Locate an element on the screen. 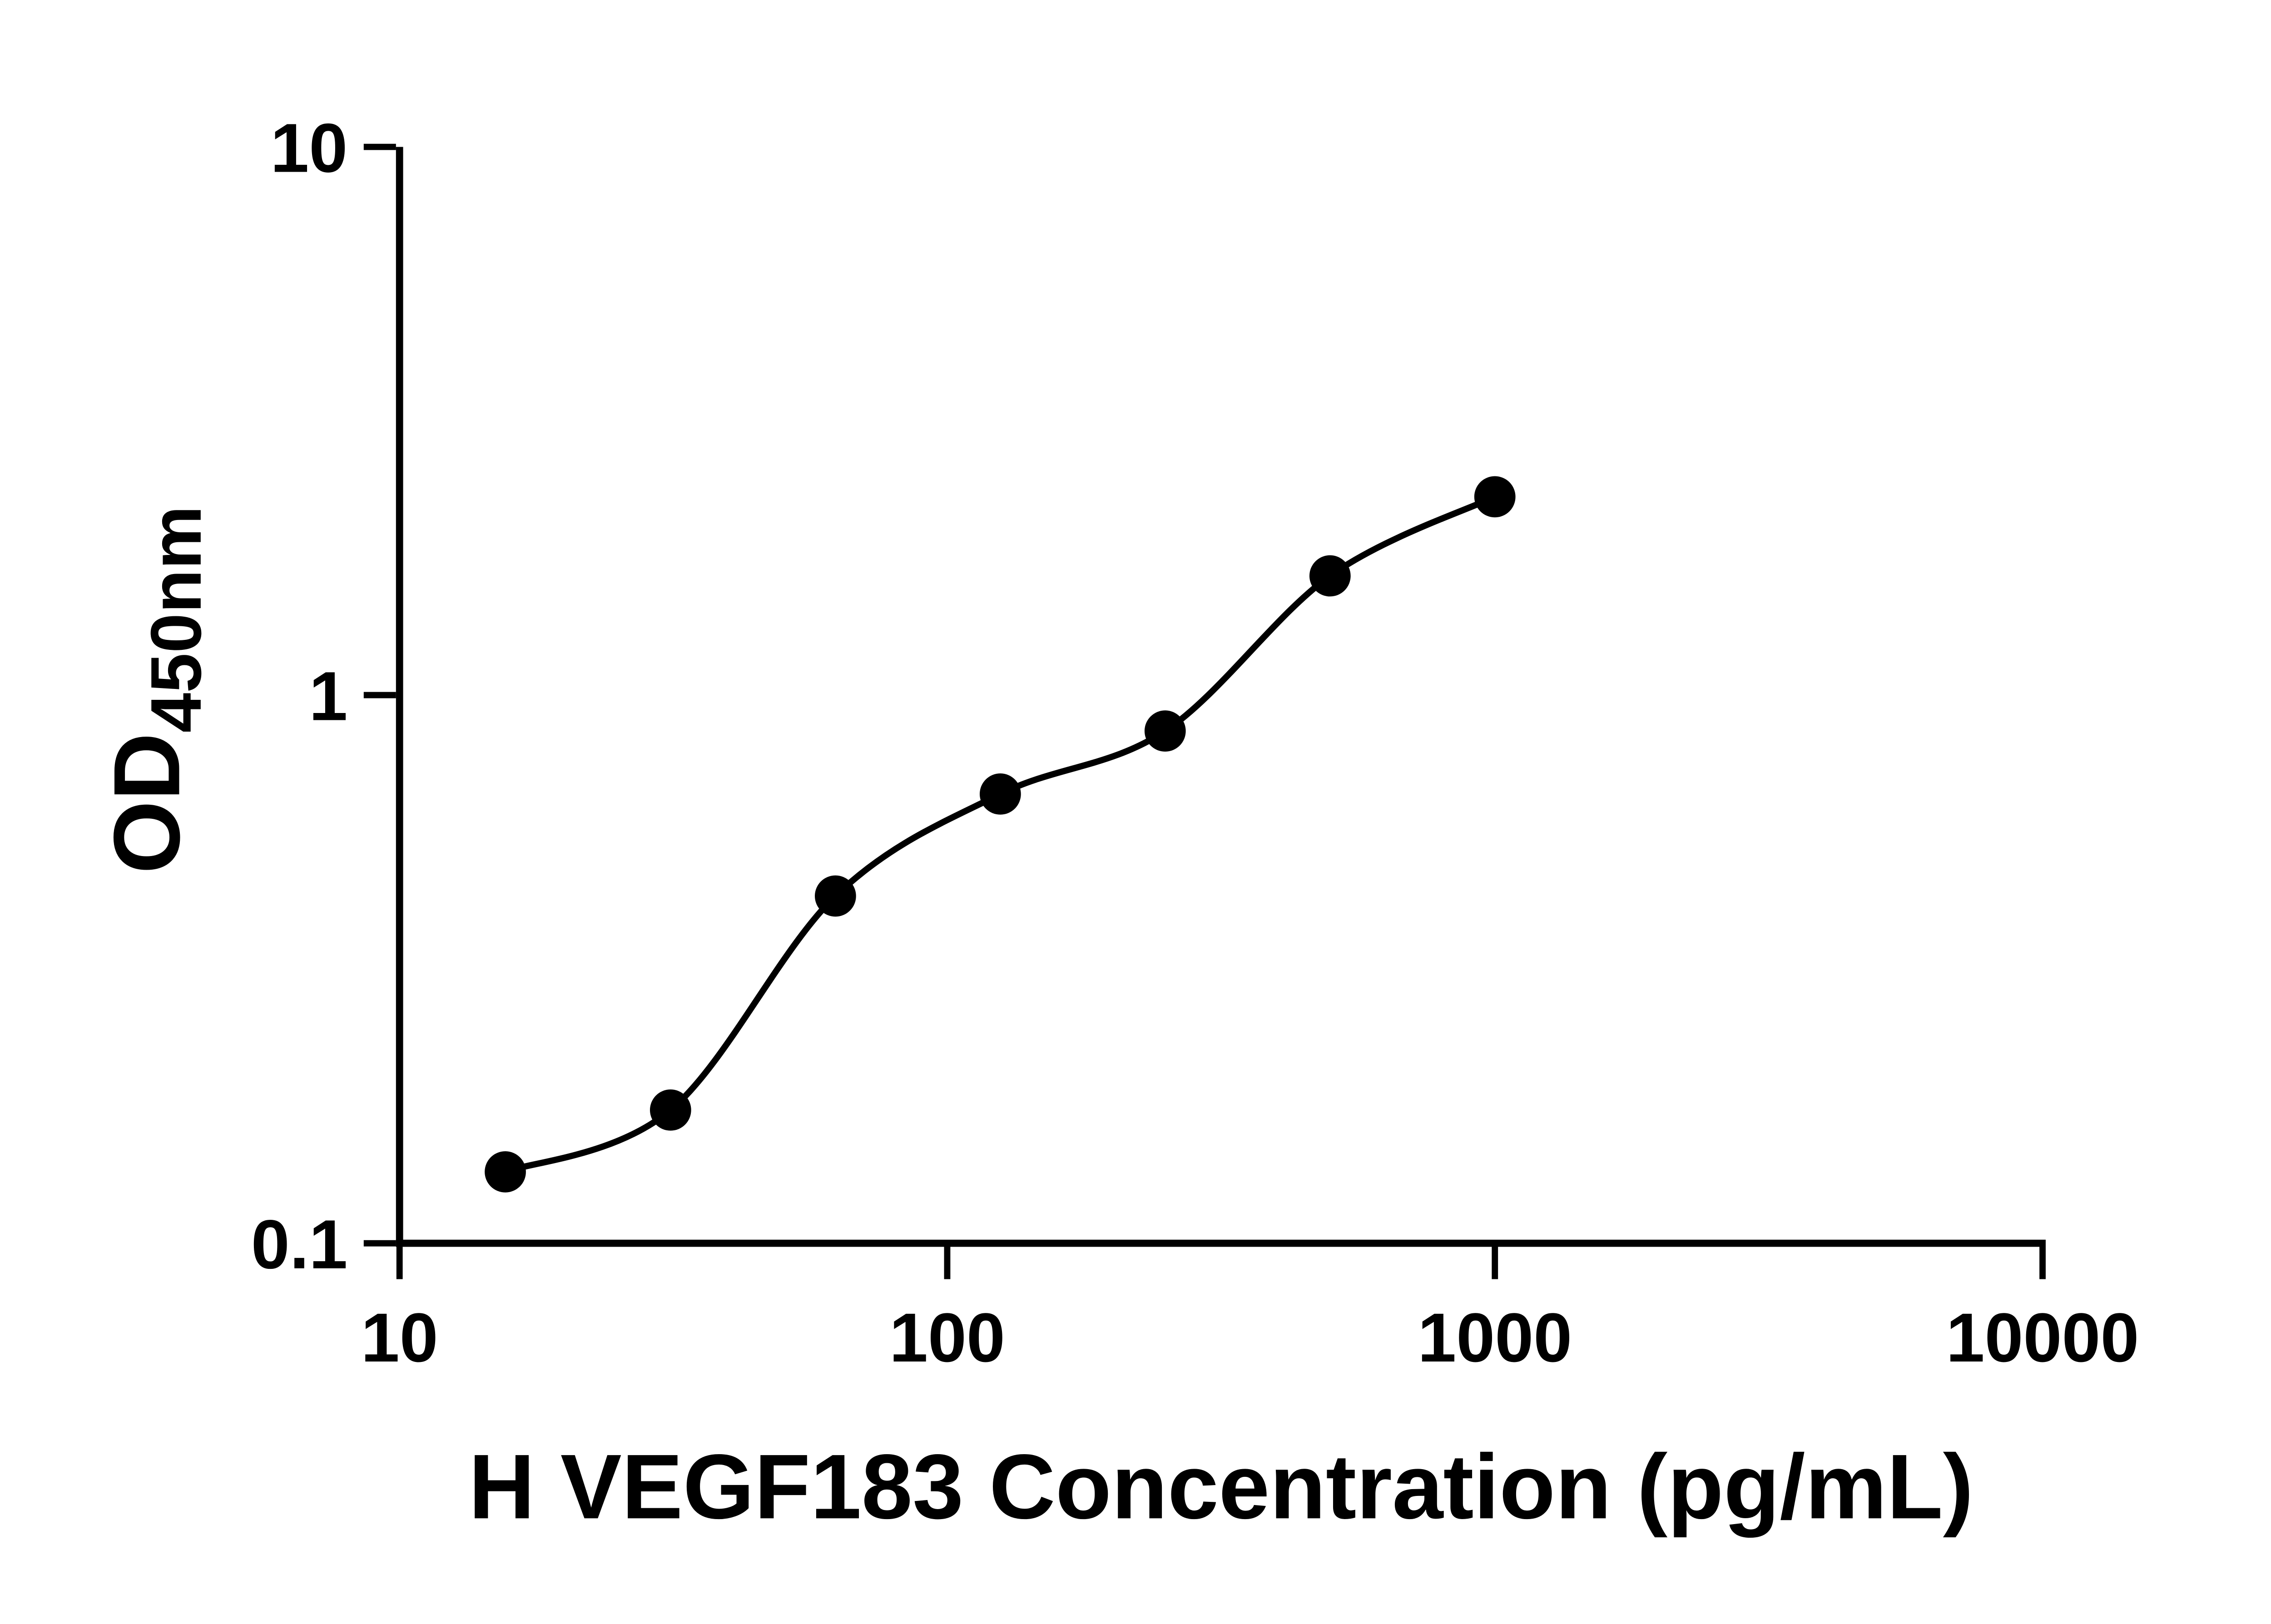  x-tick-label: 100 is located at coordinates (947, 1337).